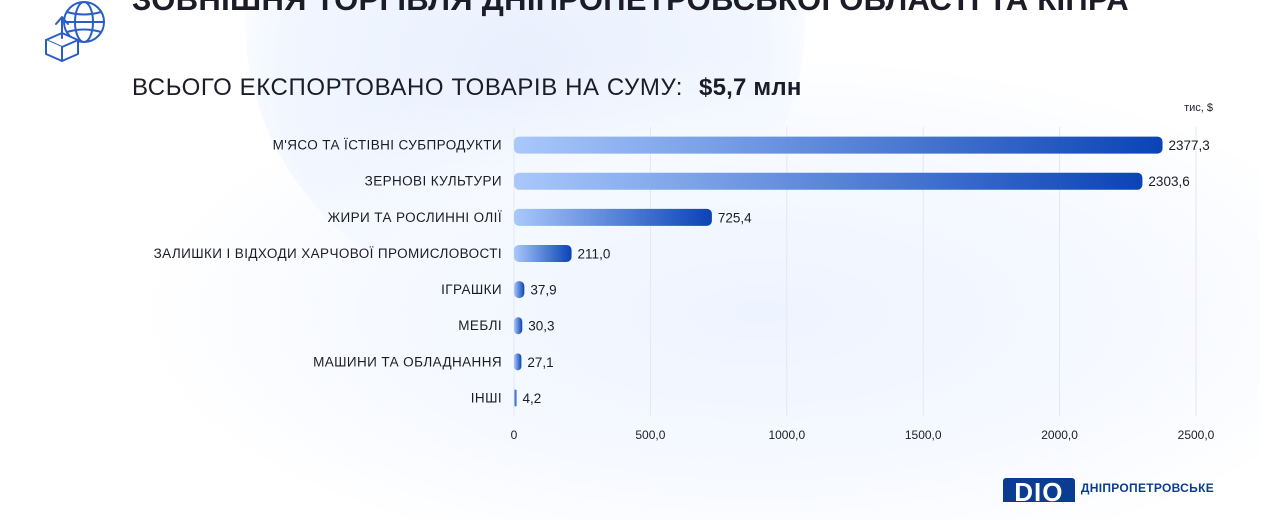 This screenshot has width=1280, height=520. I want to click on data-label: 30,3, so click(541, 326).